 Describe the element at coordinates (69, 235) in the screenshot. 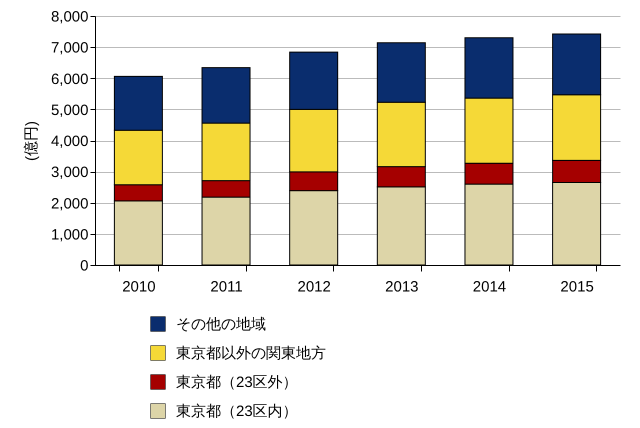

I see `y-tick-label: 1,000` at that location.